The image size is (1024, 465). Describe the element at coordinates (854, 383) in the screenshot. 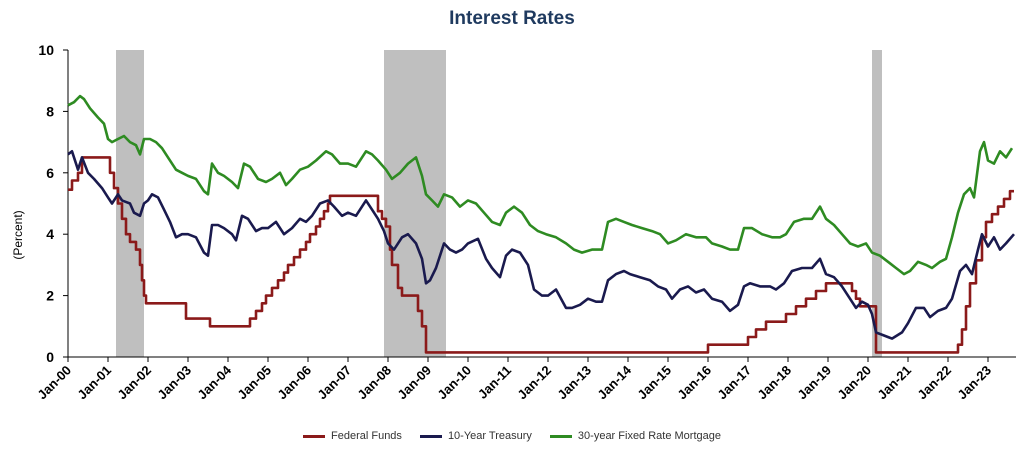

I see `x-tick-label: Jan-20` at that location.